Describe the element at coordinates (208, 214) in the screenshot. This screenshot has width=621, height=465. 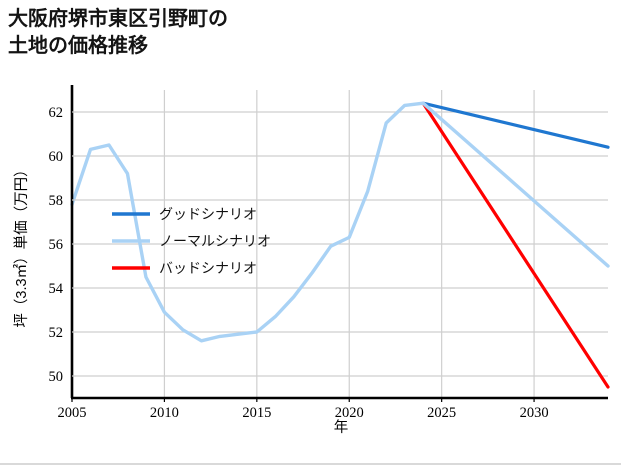
I see `legend-label: グッドシナリオ` at that location.